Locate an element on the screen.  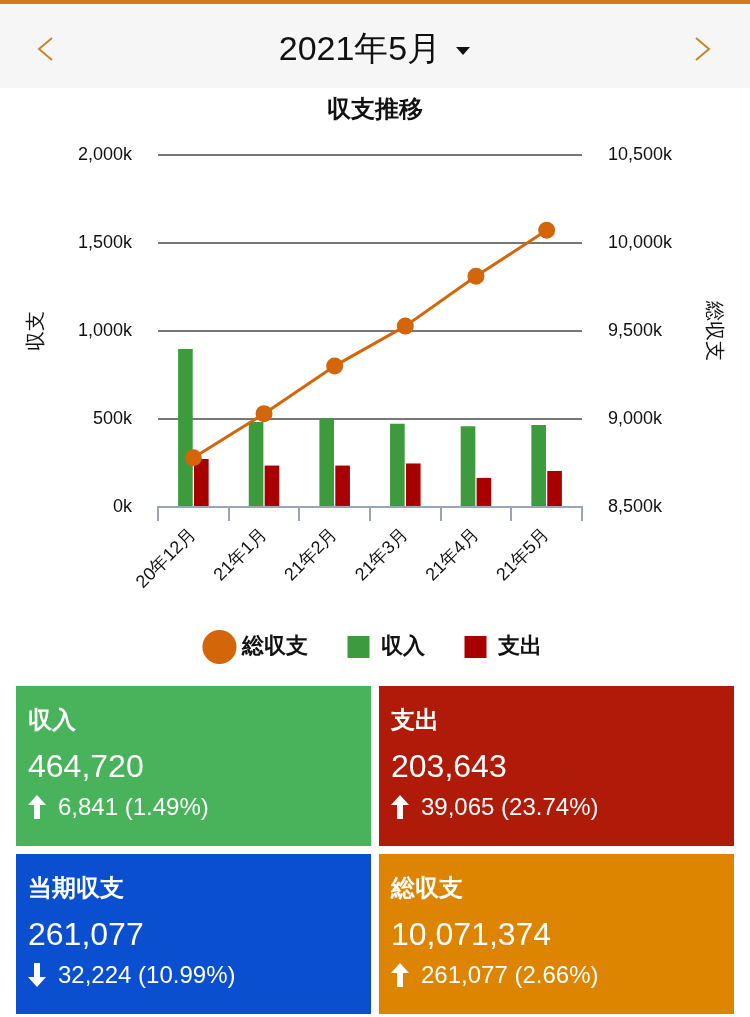
text: 39,065 (23.74%) is located at coordinates (510, 807).